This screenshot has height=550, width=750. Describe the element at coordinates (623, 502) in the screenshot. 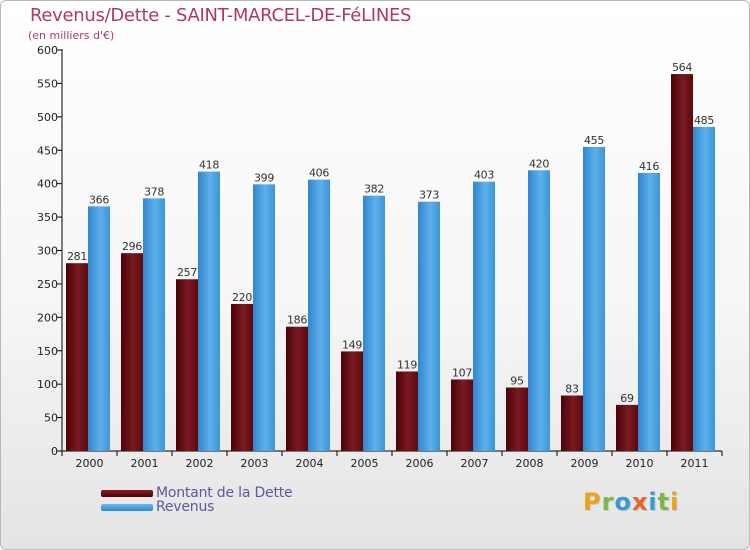

I see `logo-letter: o` at that location.